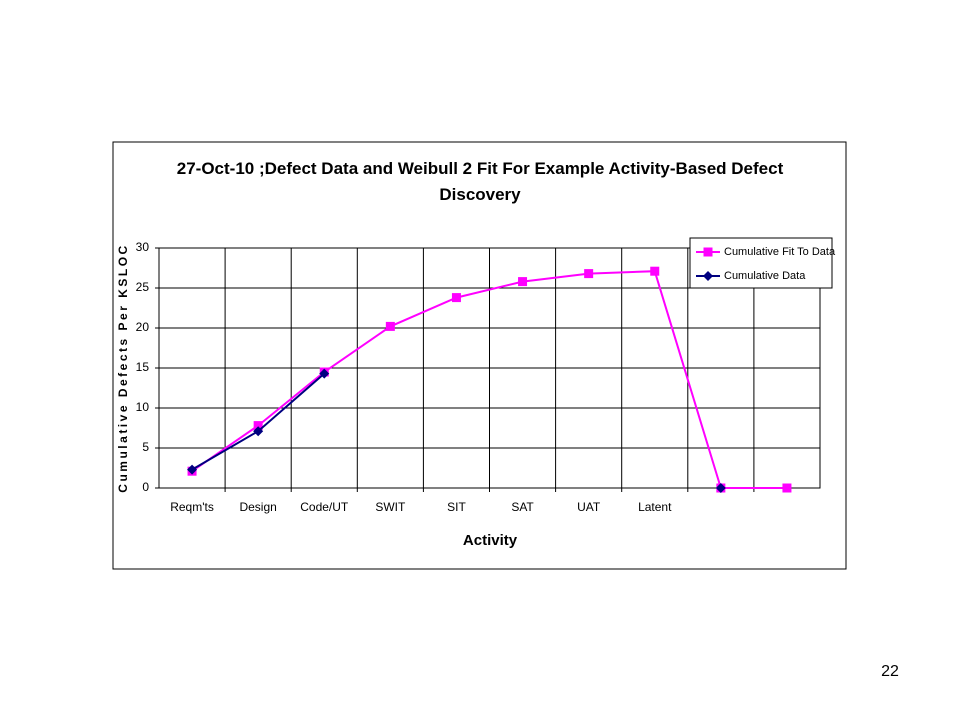 This screenshot has height=720, width=960. I want to click on y-tick-label: 15, so click(143, 367).